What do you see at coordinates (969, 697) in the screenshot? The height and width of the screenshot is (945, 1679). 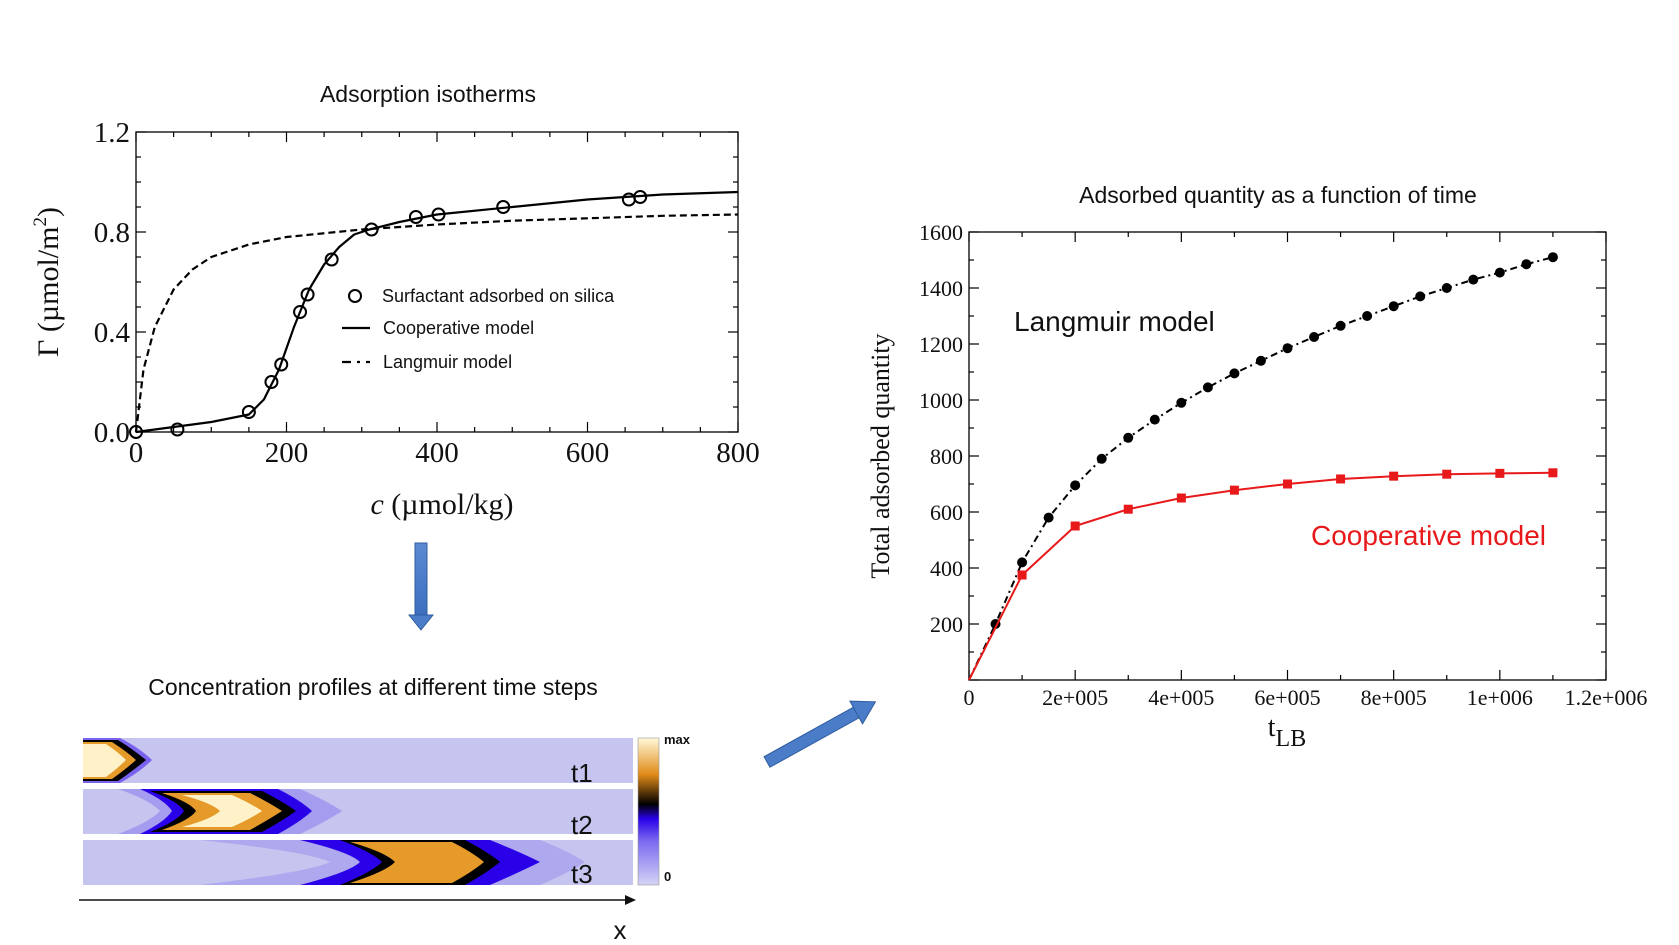 I see `time-x-tick-label: 0` at bounding box center [969, 697].